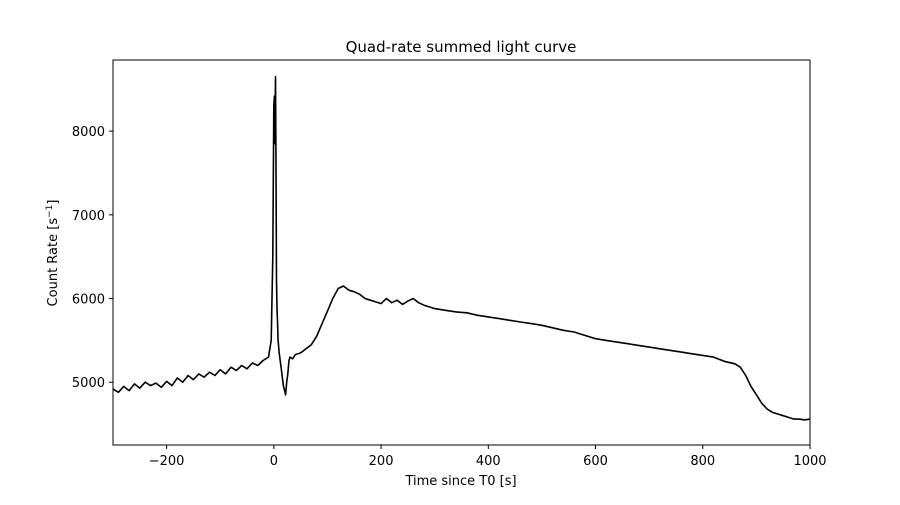 Image resolution: width=900 pixels, height=505 pixels. What do you see at coordinates (92, 258) in the screenshot?
I see `y-axis: 5000 6000 7000 8000` at bounding box center [92, 258].